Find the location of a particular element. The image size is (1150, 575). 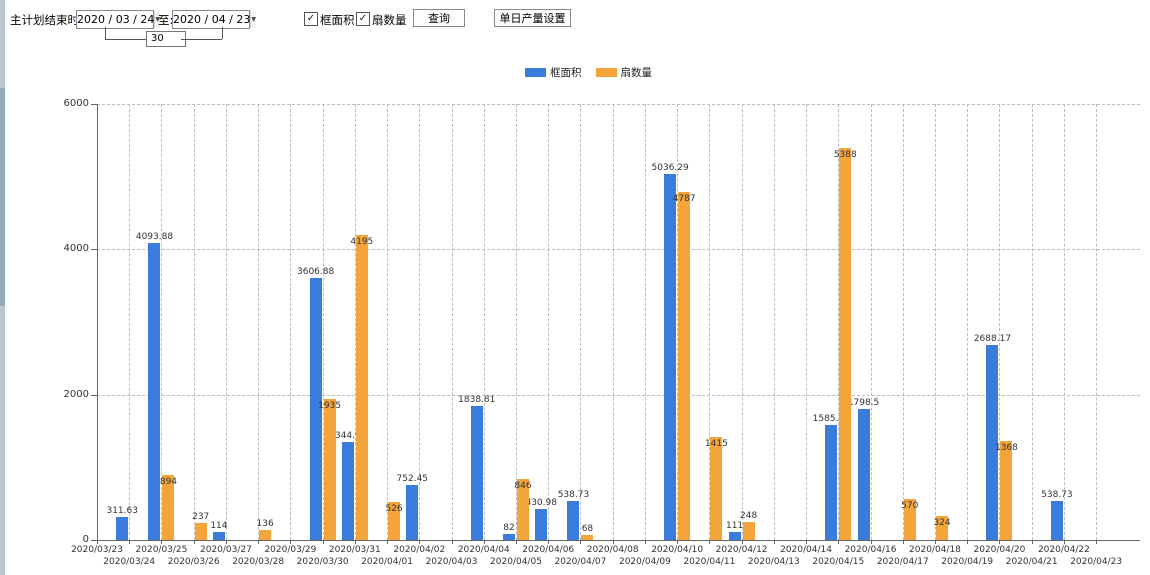

sash-count-checkbox: ✓ is located at coordinates (363, 19).